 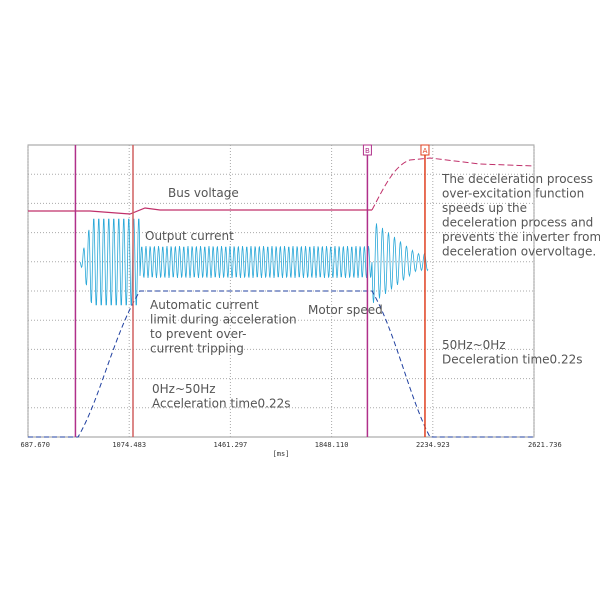 What do you see at coordinates (231, 445) in the screenshot?
I see `x-tick-label: 1461.297` at bounding box center [231, 445].